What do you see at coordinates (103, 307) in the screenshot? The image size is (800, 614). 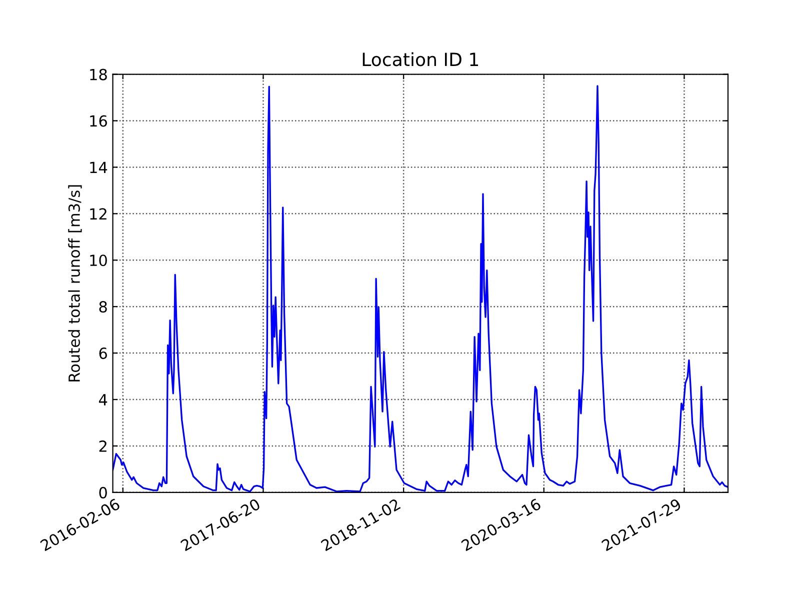 I see `y-tick-label: 8` at bounding box center [103, 307].